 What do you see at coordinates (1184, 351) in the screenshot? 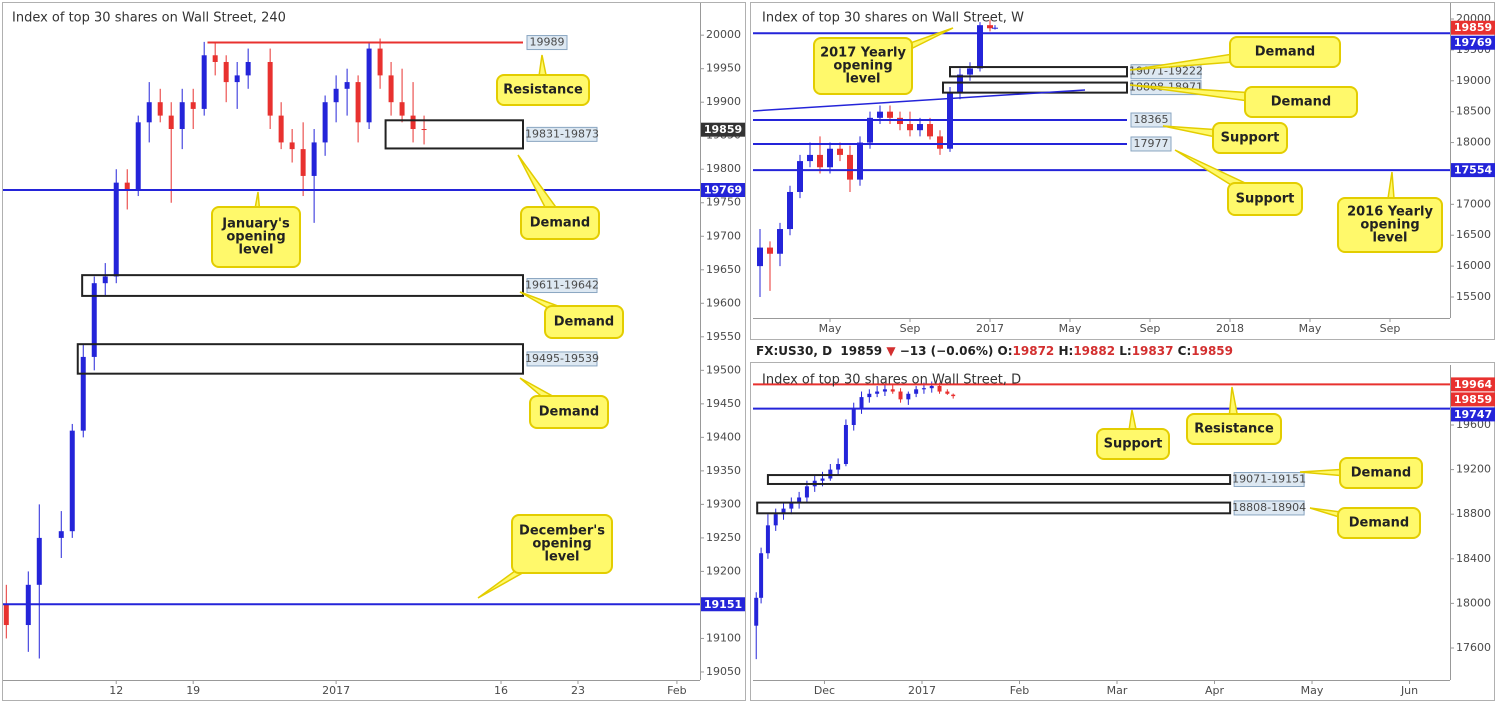
I see `close-label: C:` at bounding box center [1184, 351].